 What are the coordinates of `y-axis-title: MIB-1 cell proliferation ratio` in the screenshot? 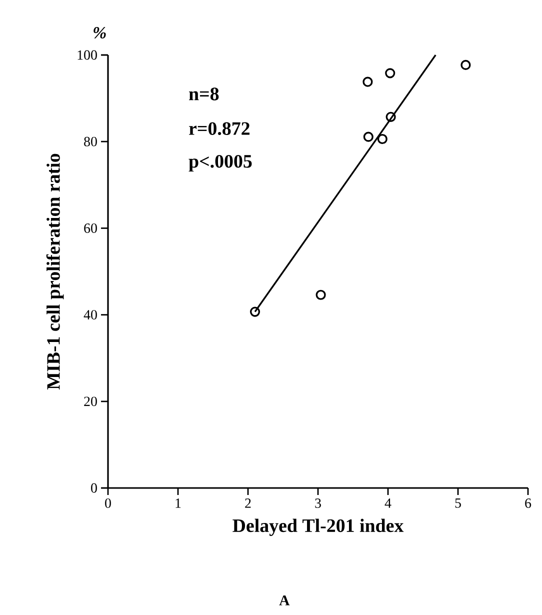 It's located at (55, 272).